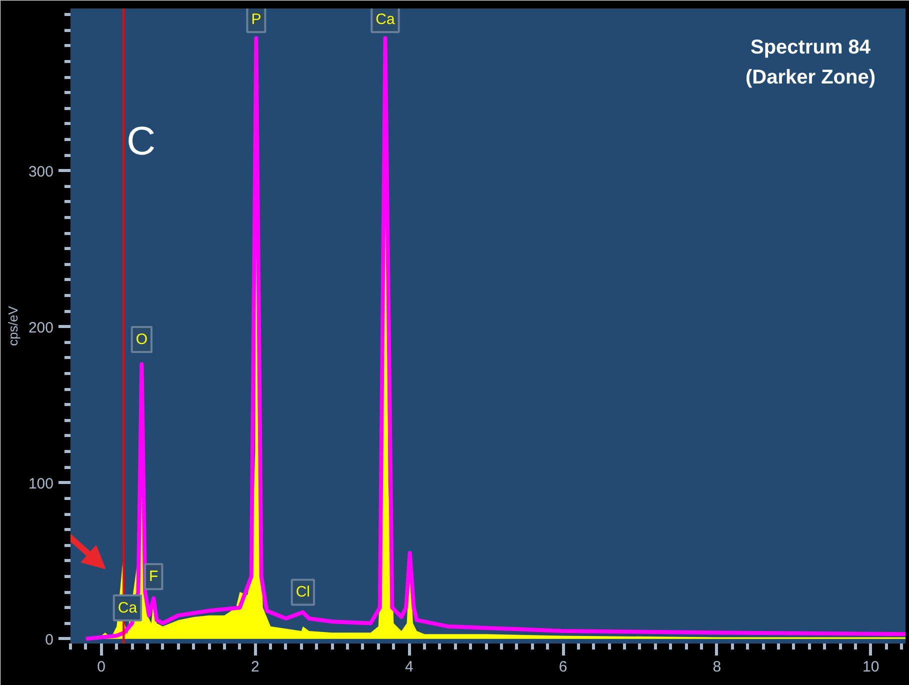 This screenshot has height=685, width=909. I want to click on annotation: O, so click(142, 339).